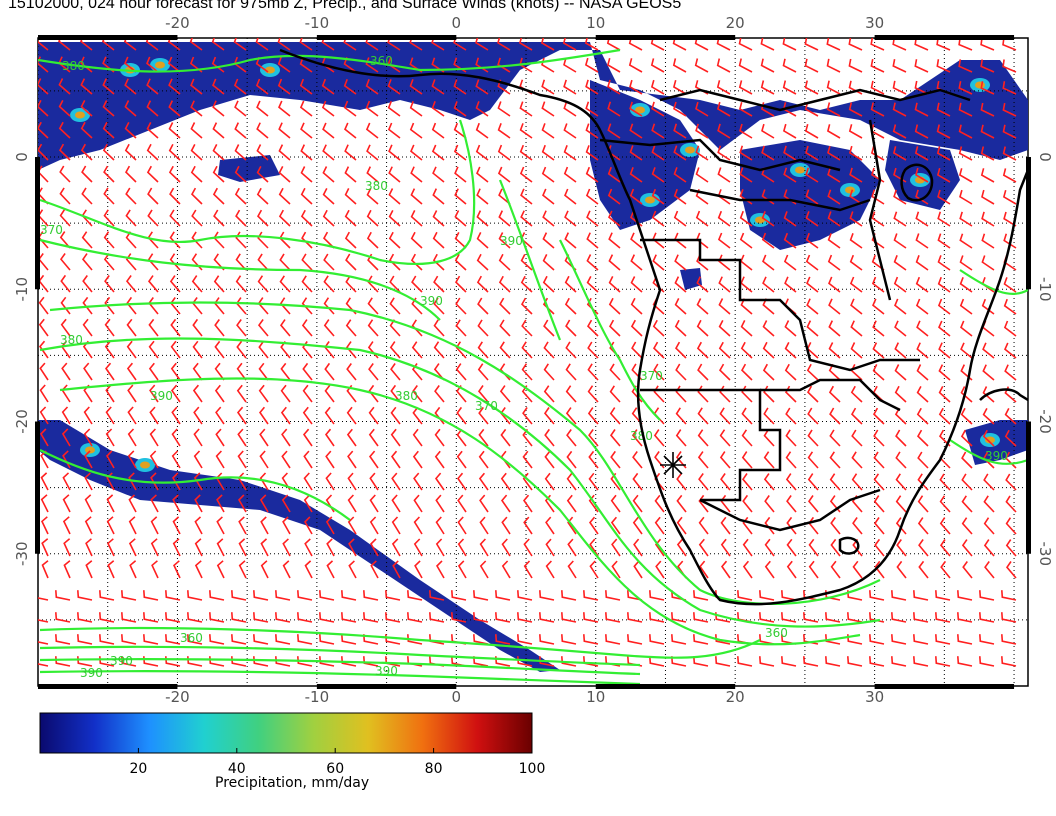 This screenshot has width=1056, height=816. I want to click on contour-line, so click(988, 452).